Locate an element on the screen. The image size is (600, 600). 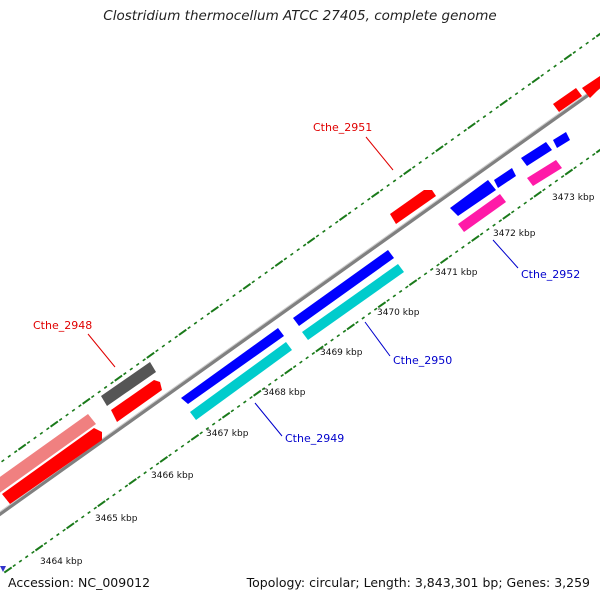
gene-label: Cthe_2948 is located at coordinates (62, 325).